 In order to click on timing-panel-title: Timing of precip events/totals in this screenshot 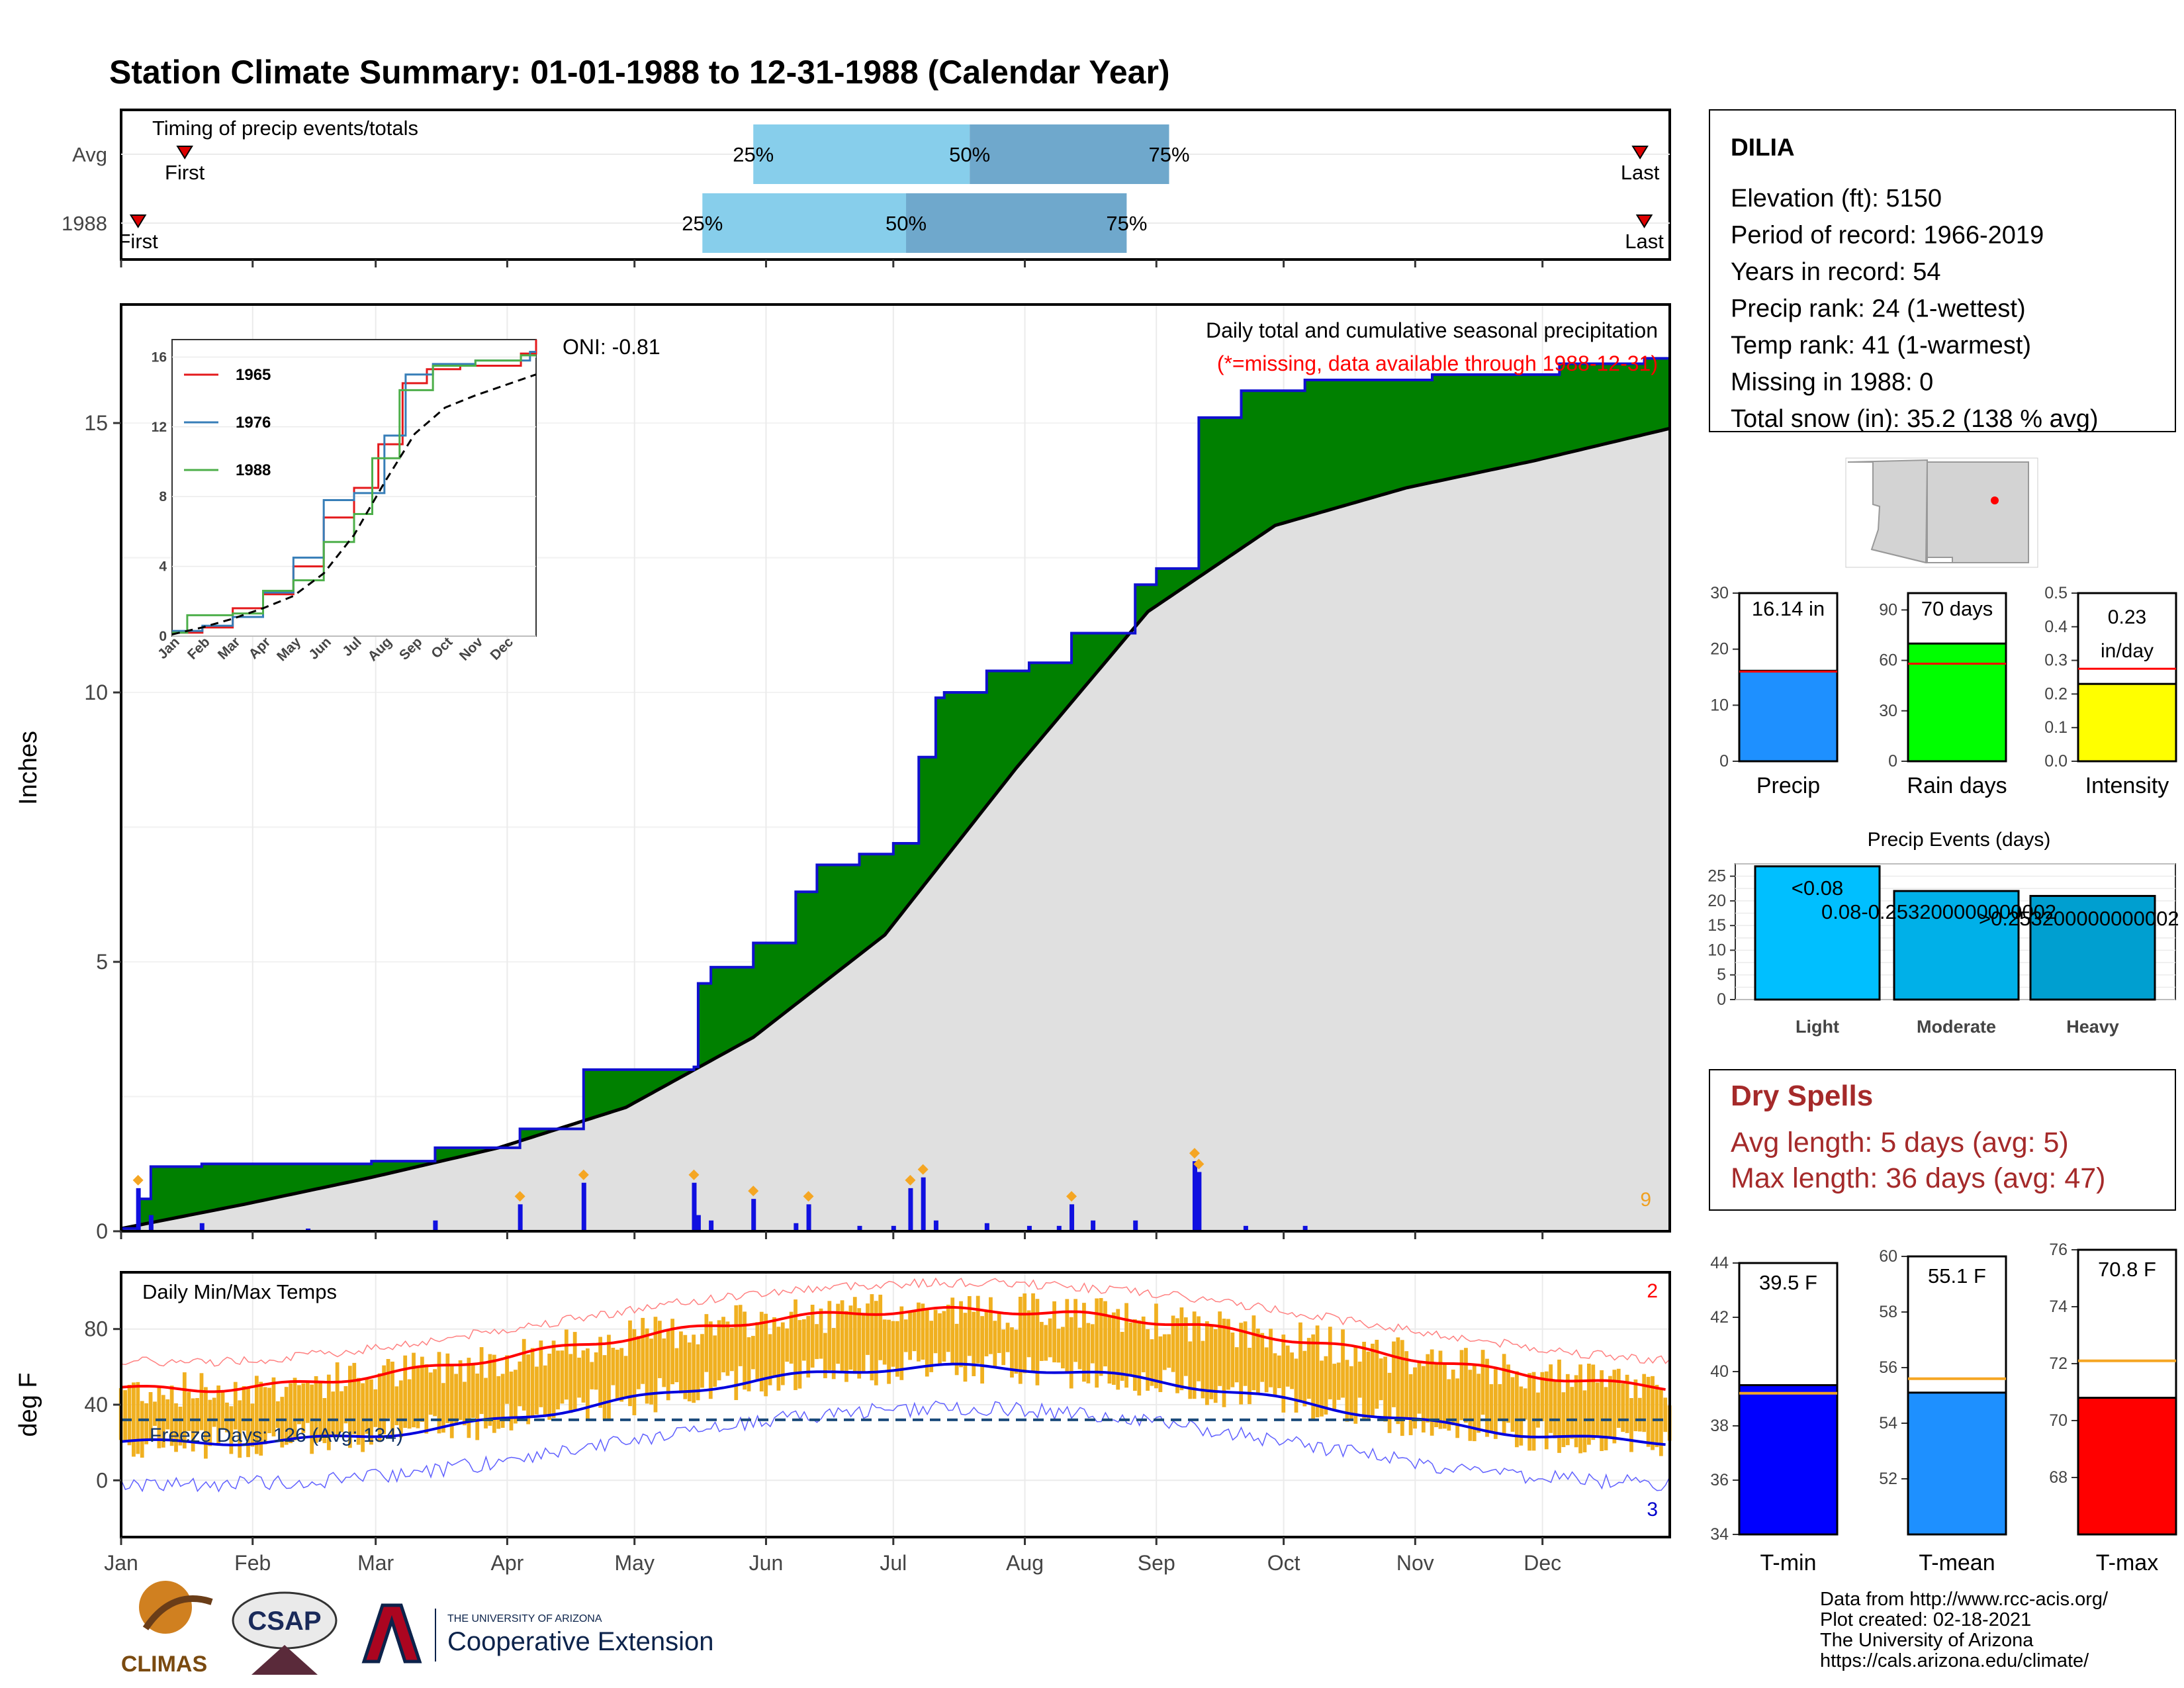, I will do `click(285, 128)`.